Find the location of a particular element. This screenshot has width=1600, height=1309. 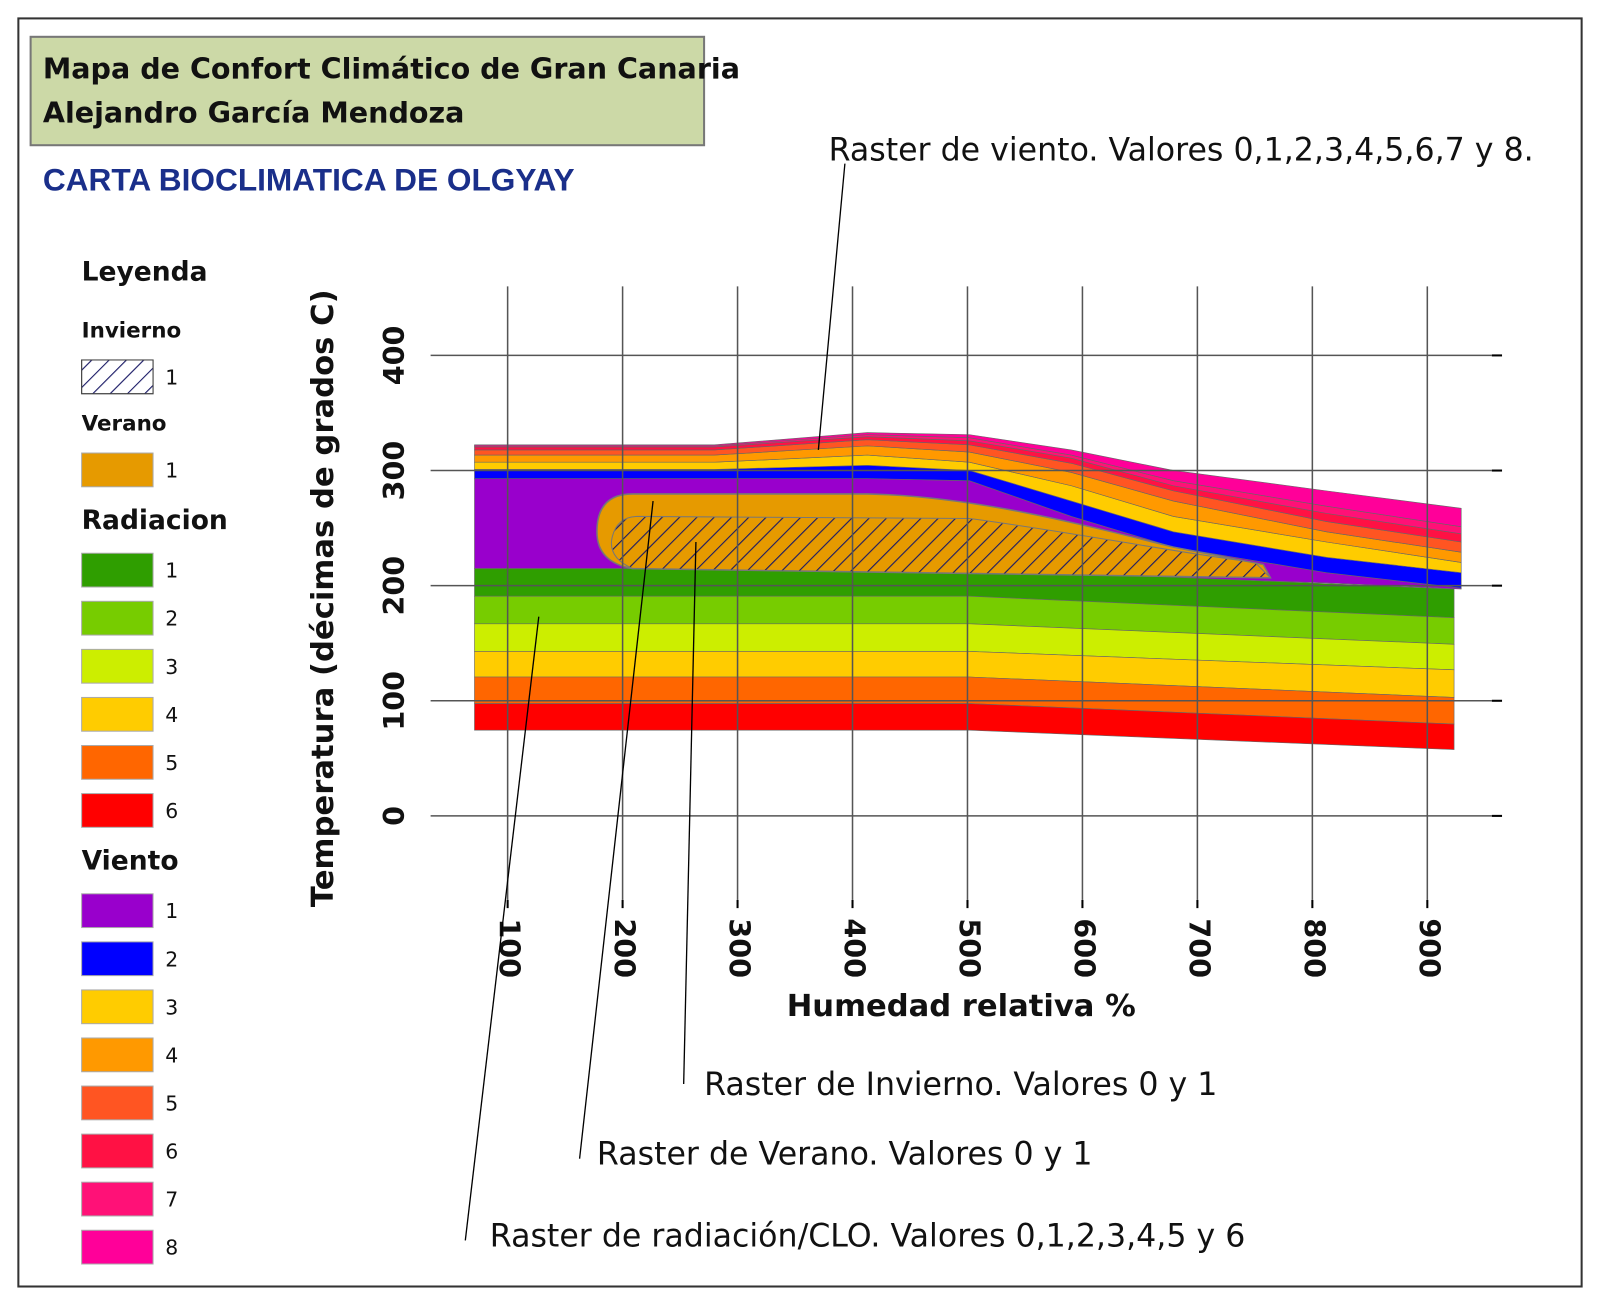

y-tick-label: 100 is located at coordinates (394, 701).